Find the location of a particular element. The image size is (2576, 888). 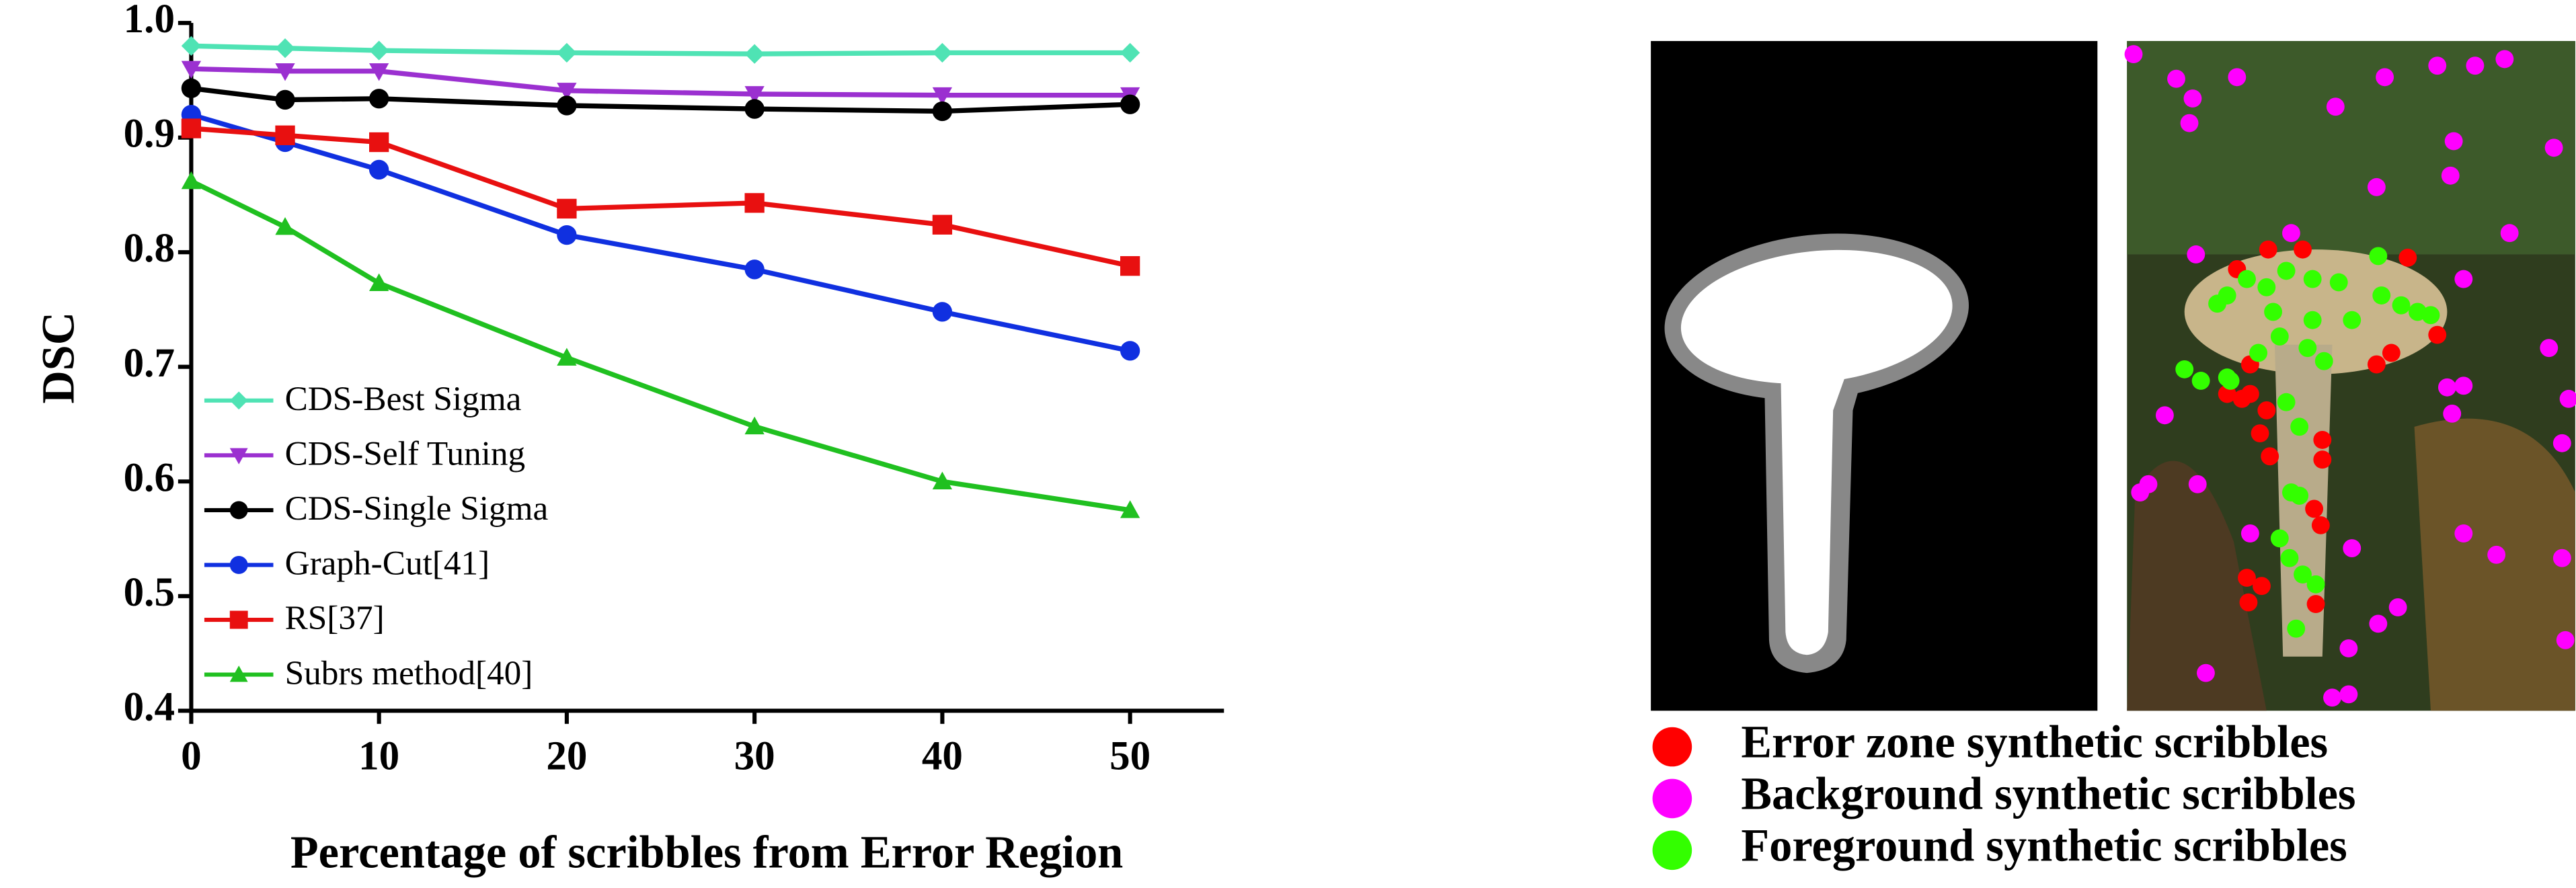

y-tick-label: 0.4 is located at coordinates (150, 707).